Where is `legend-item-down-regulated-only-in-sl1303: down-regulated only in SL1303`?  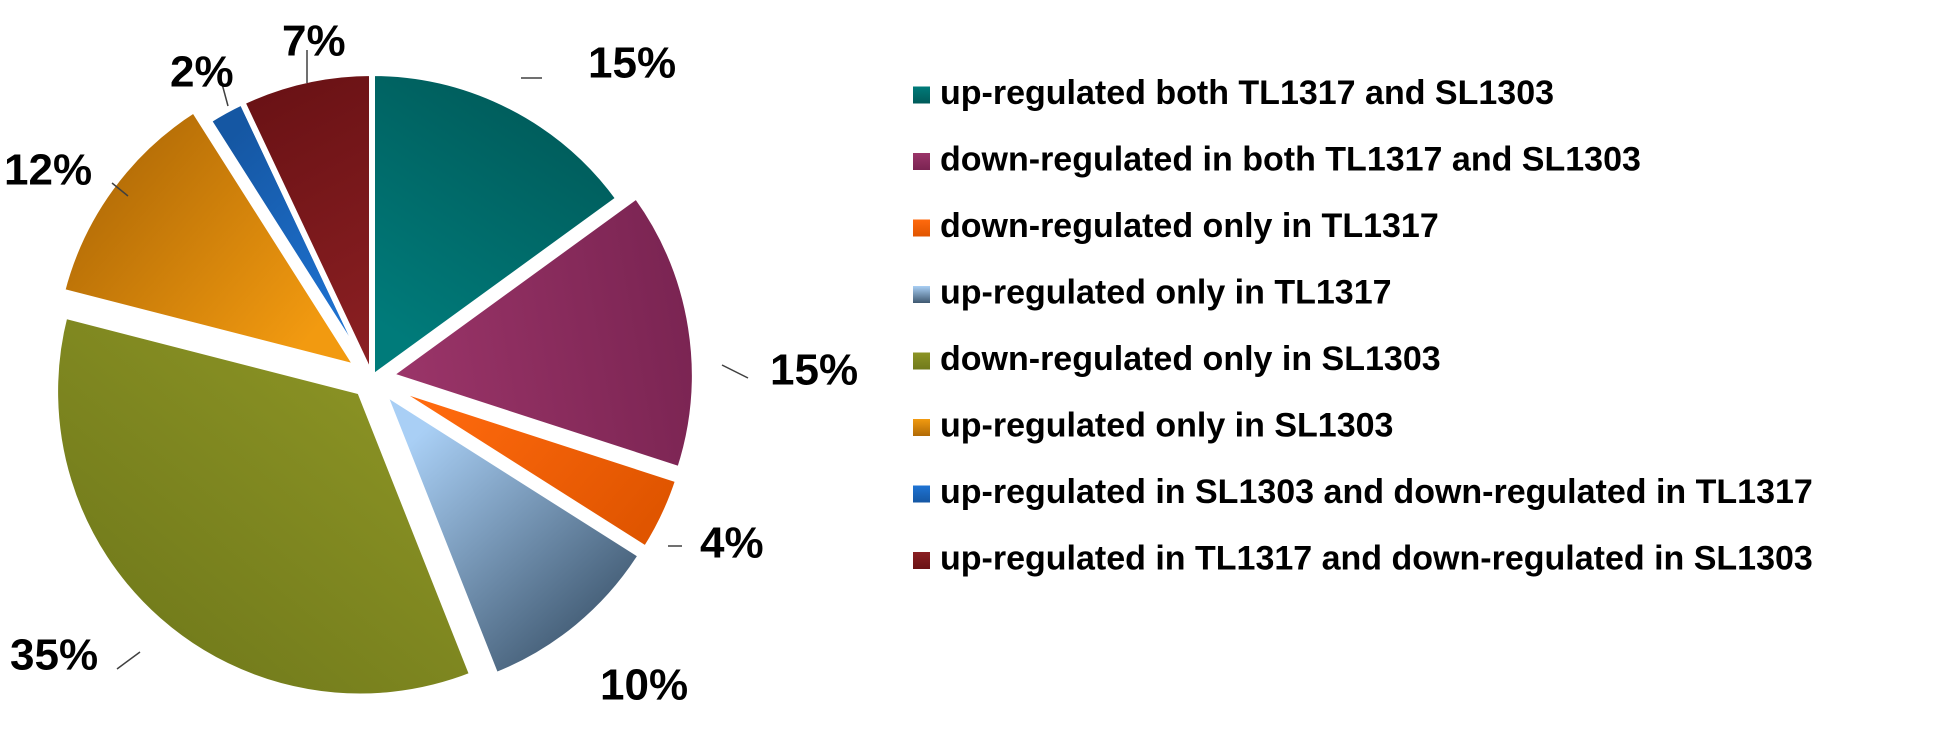 legend-item-down-regulated-only-in-sl1303: down-regulated only in SL1303 is located at coordinates (1177, 359).